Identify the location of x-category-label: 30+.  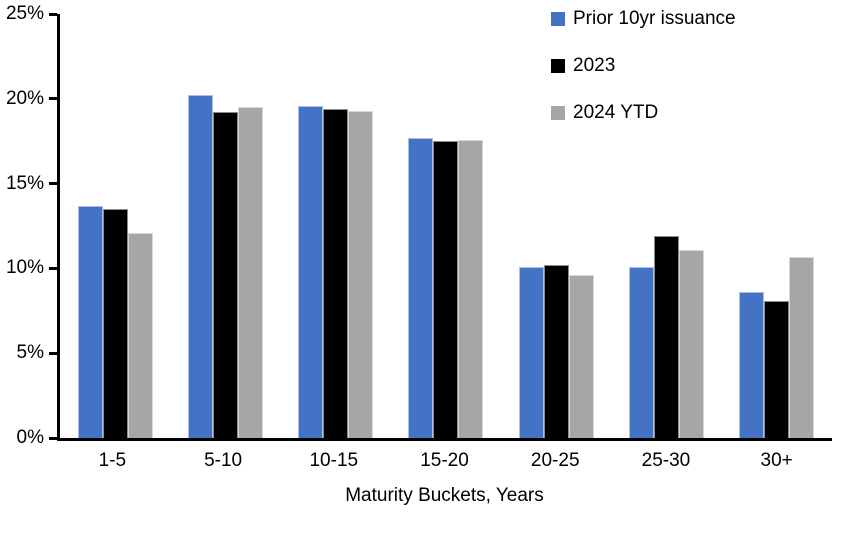
(776, 460).